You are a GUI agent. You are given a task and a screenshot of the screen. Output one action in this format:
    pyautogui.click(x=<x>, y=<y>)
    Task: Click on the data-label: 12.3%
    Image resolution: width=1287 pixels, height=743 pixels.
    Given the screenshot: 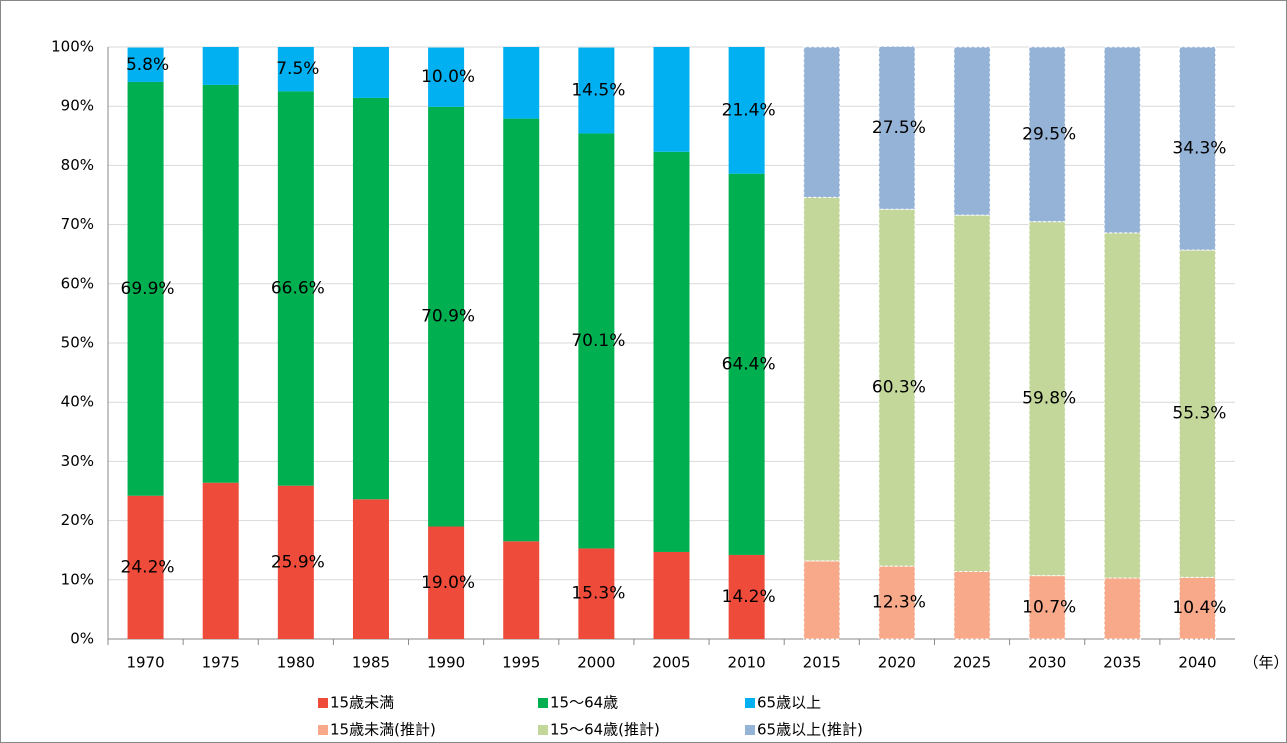 What is the action you would take?
    pyautogui.click(x=899, y=603)
    